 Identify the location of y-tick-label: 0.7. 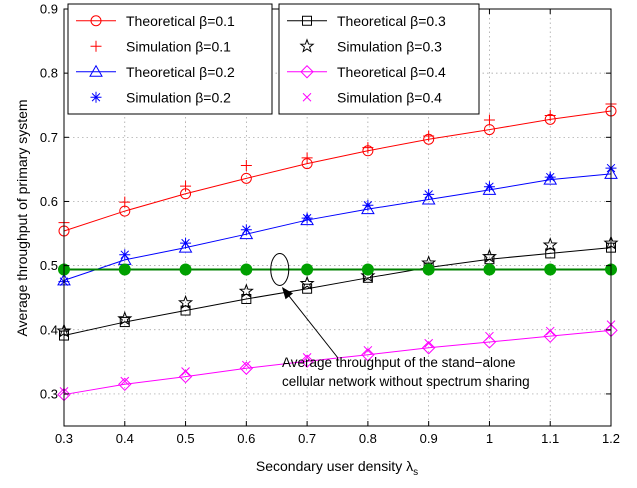
(49, 137).